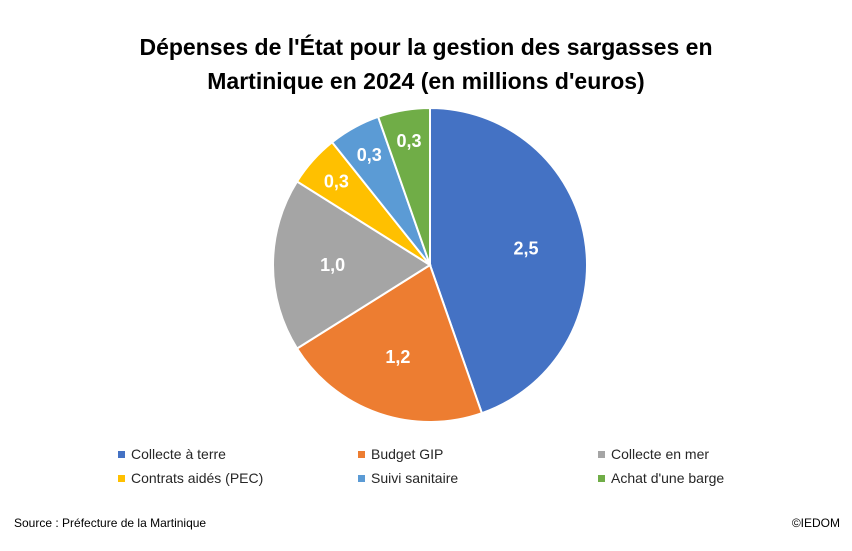 Image resolution: width=852 pixels, height=551 pixels. What do you see at coordinates (478, 478) in the screenshot?
I see `legend-item-5: Suivi sanitaire` at bounding box center [478, 478].